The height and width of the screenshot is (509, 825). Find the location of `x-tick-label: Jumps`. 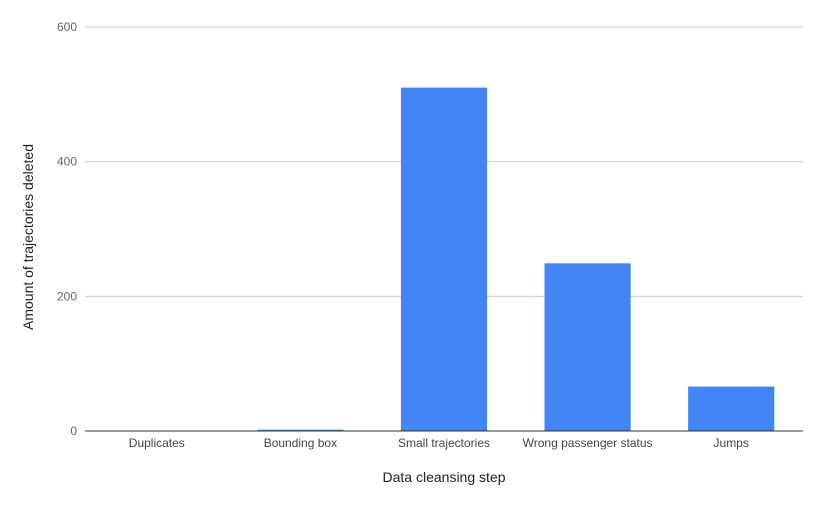

x-tick-label: Jumps is located at coordinates (731, 443).